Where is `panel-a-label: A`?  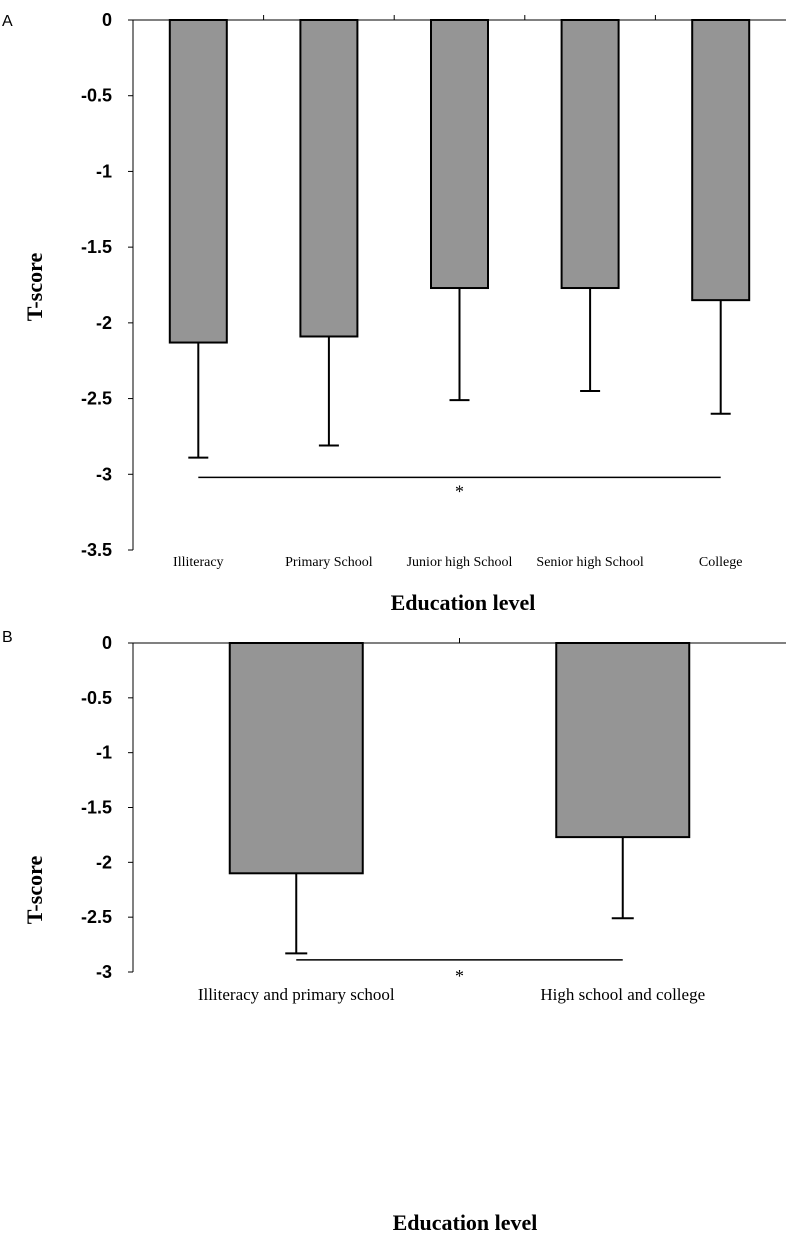
panel-a-label: A is located at coordinates (7, 21).